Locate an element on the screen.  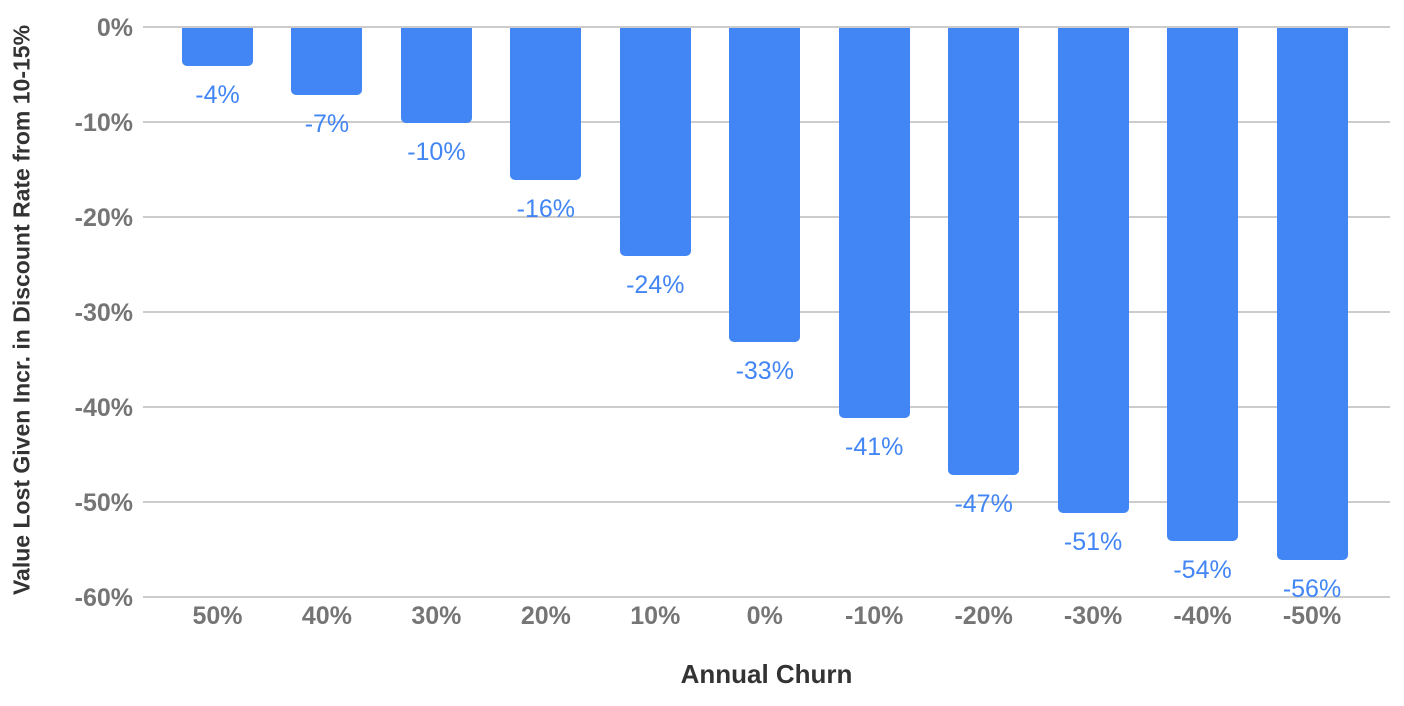
data-label: -24% is located at coordinates (655, 285).